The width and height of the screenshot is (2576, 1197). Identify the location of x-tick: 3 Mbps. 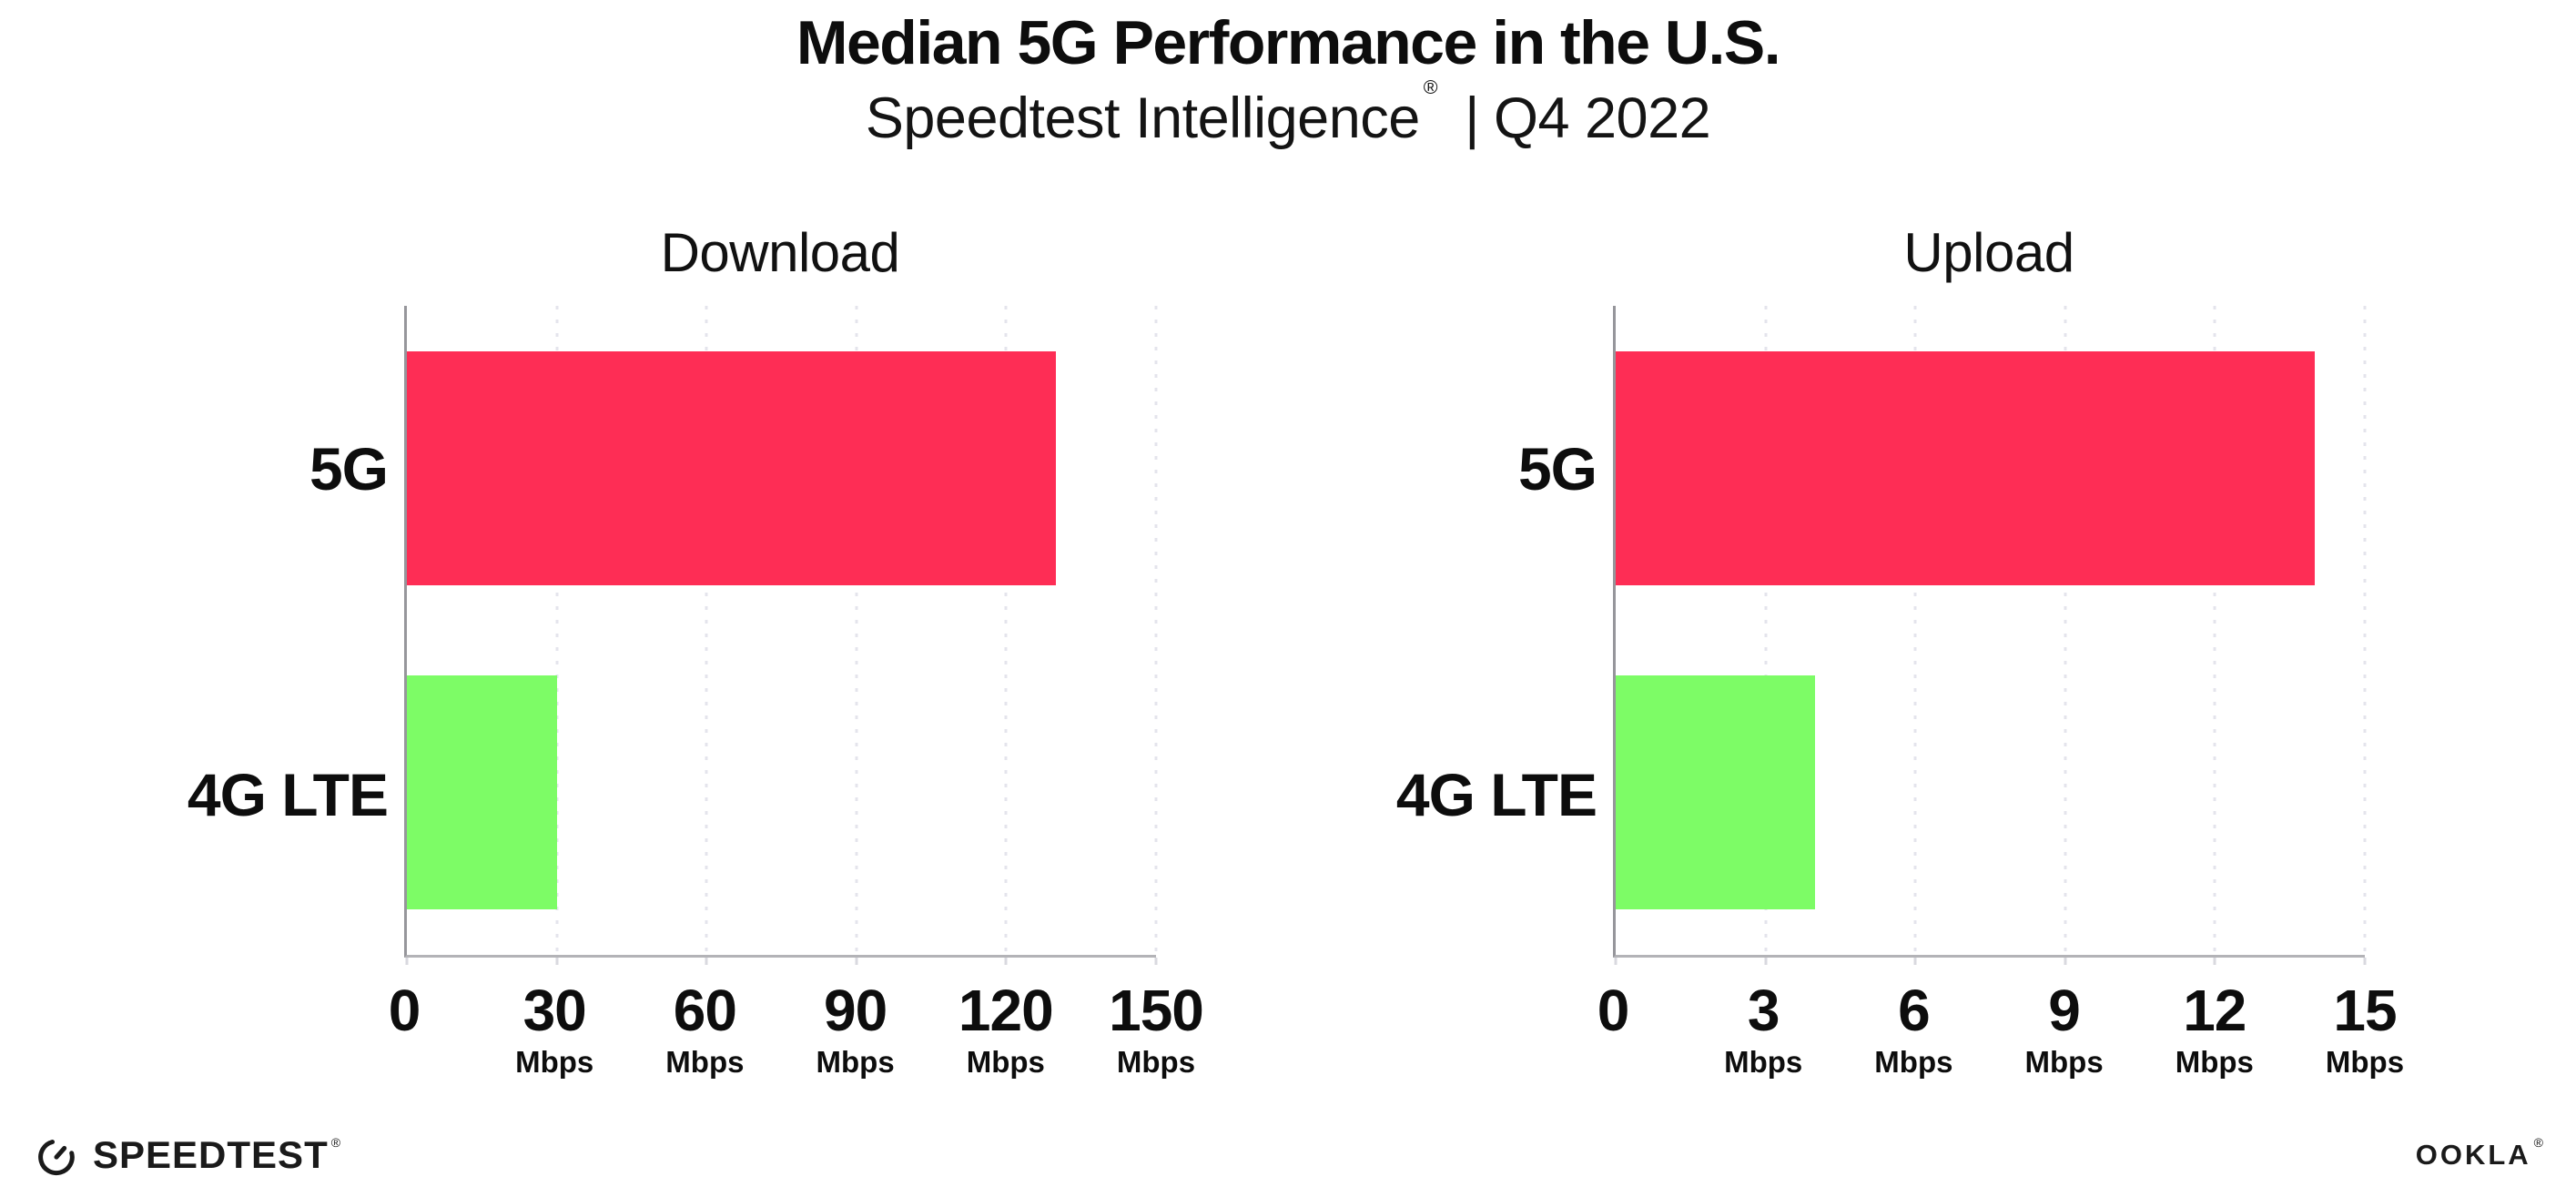
(1763, 1029).